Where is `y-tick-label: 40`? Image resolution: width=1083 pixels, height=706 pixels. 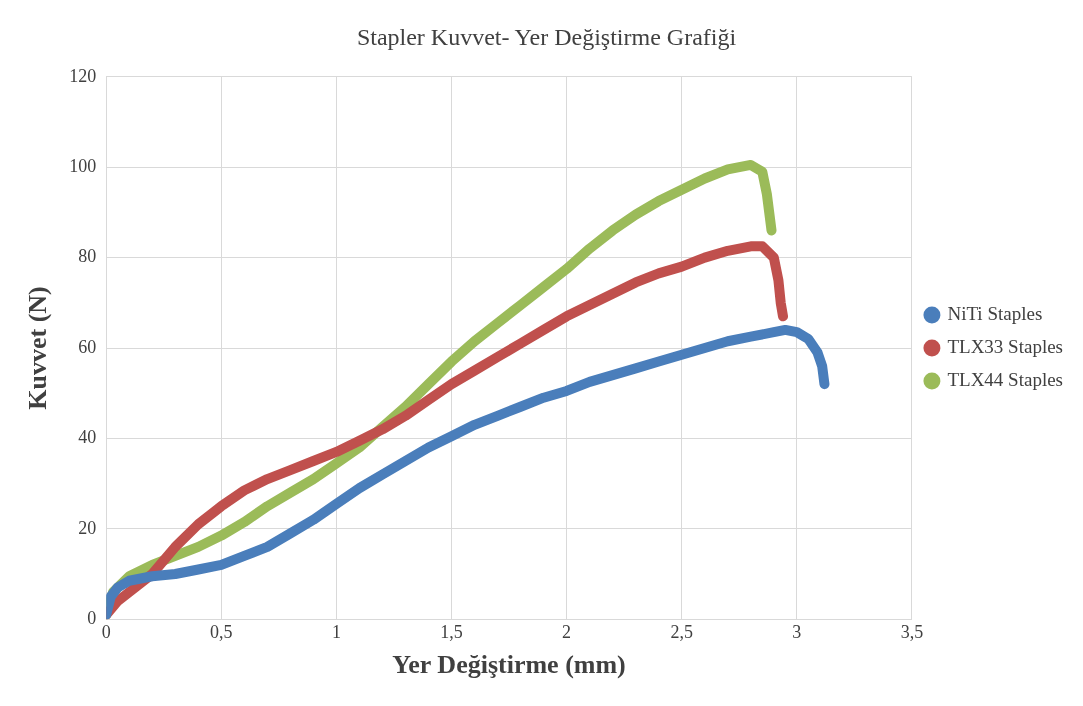 y-tick-label: 40 is located at coordinates (87, 437).